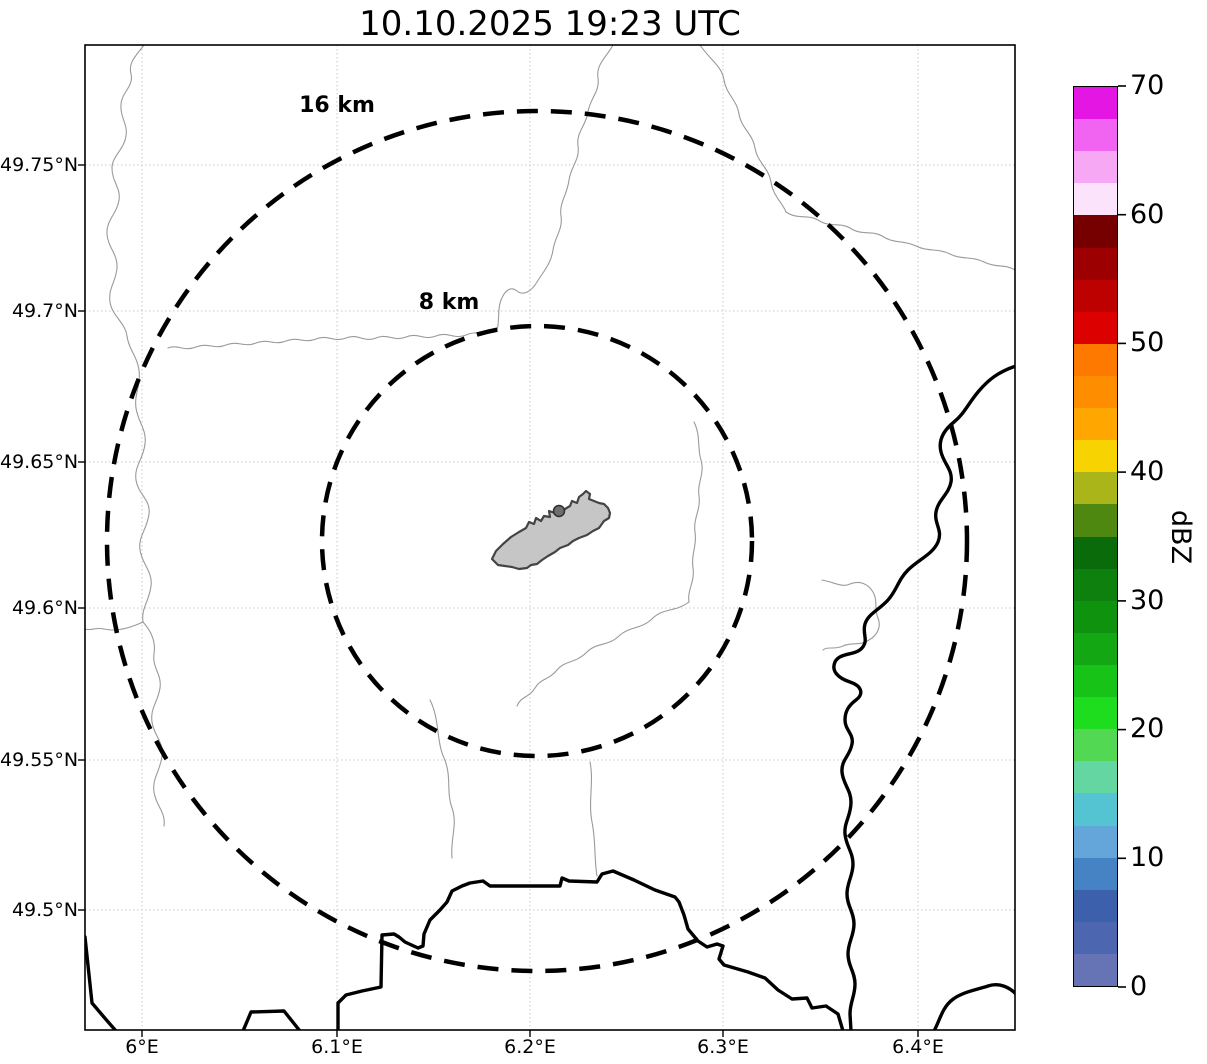  I want to click on colorbar-tick-label: 30, so click(1147, 600).